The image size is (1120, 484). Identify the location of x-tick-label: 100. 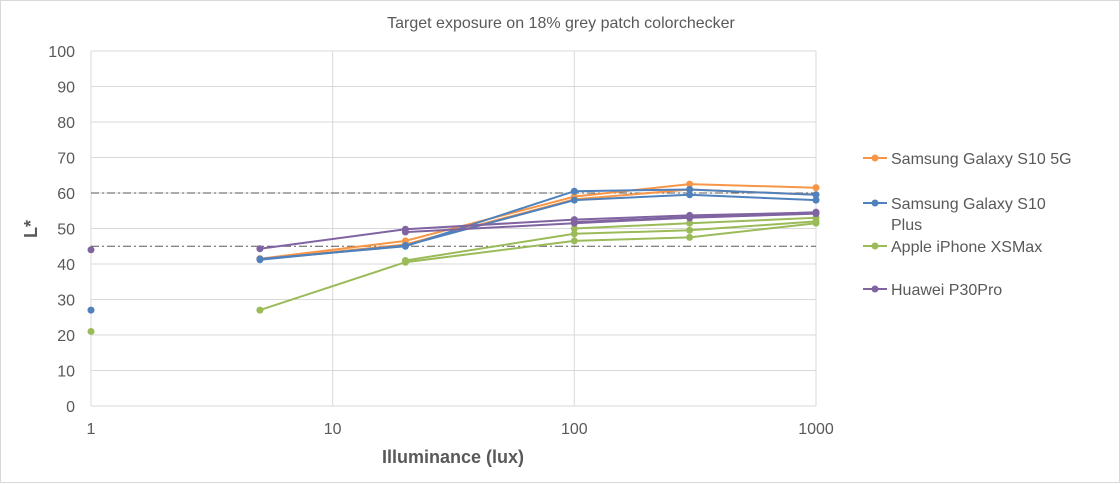
(574, 429).